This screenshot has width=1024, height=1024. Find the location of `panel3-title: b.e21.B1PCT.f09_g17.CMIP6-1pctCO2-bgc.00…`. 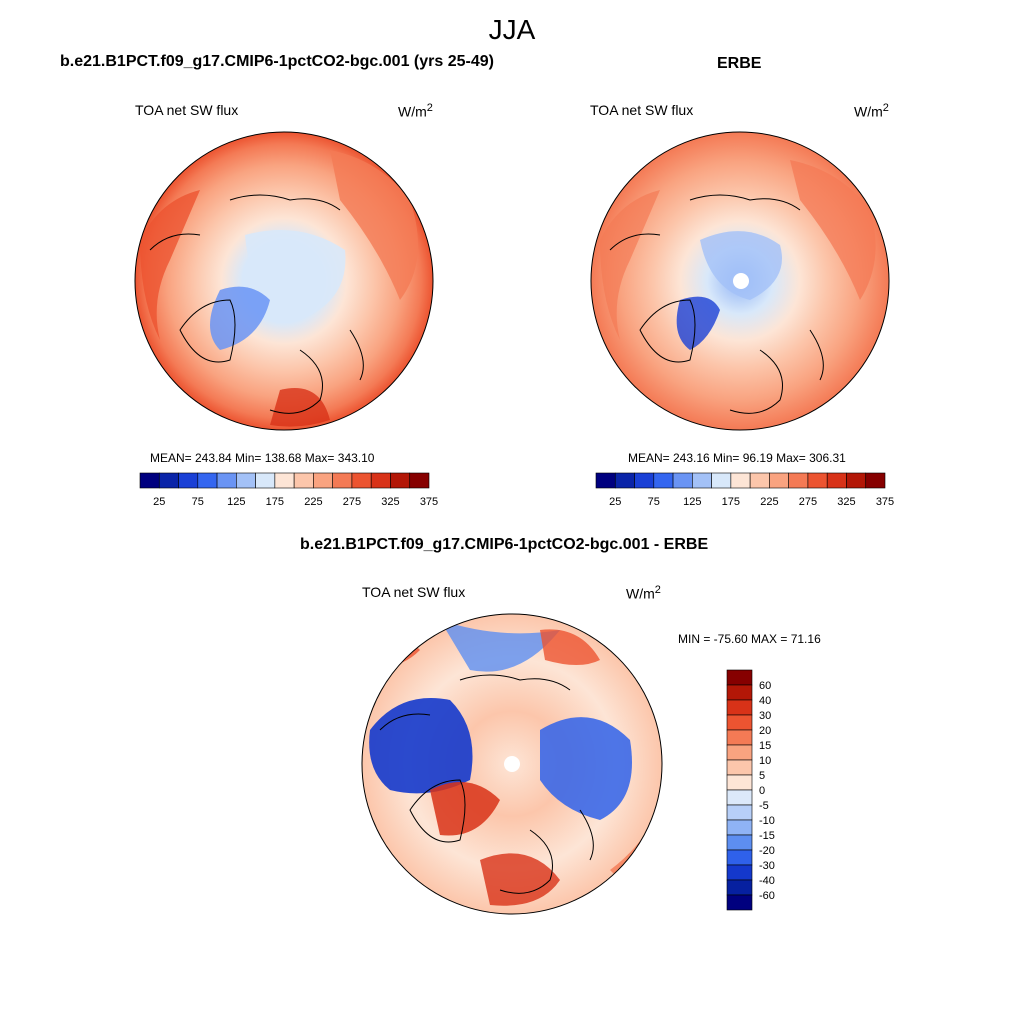

panel3-title: b.e21.B1PCT.f09_g17.CMIP6-1pctCO2-bgc.00… is located at coordinates (504, 544).